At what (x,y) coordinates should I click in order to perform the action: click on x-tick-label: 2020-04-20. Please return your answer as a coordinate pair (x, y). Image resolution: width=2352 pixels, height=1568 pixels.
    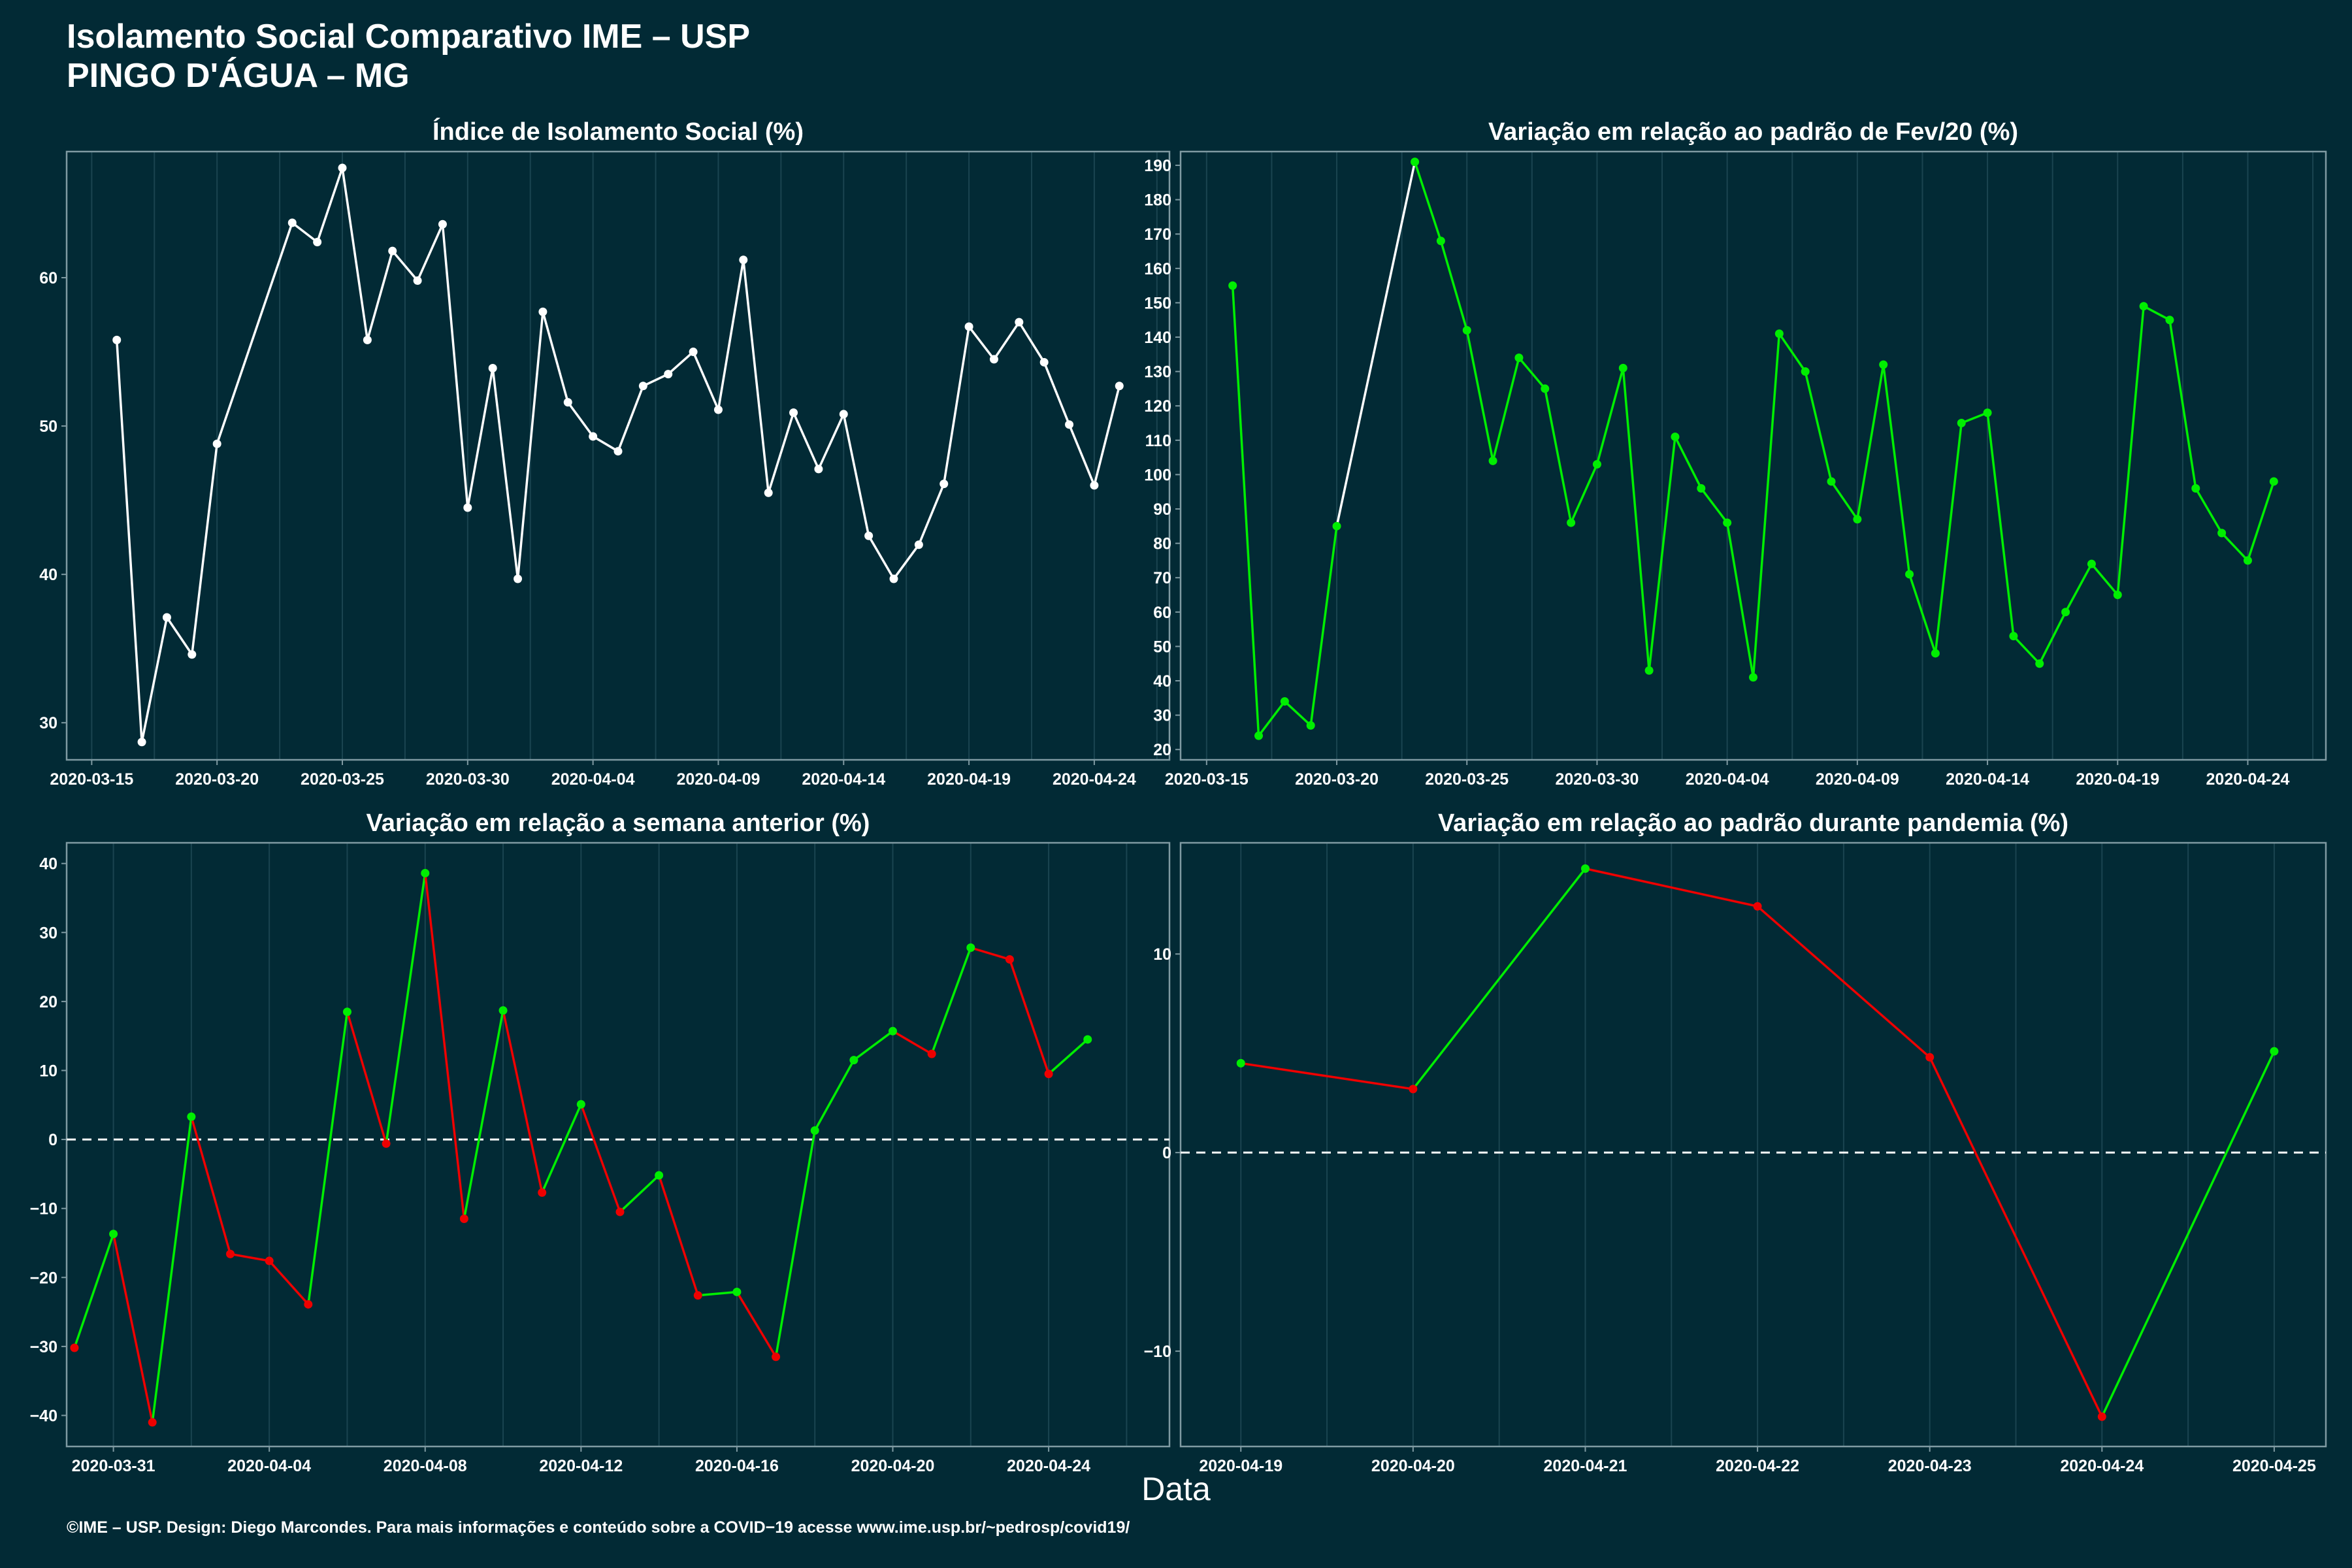
    Looking at the image, I should click on (1413, 1466).